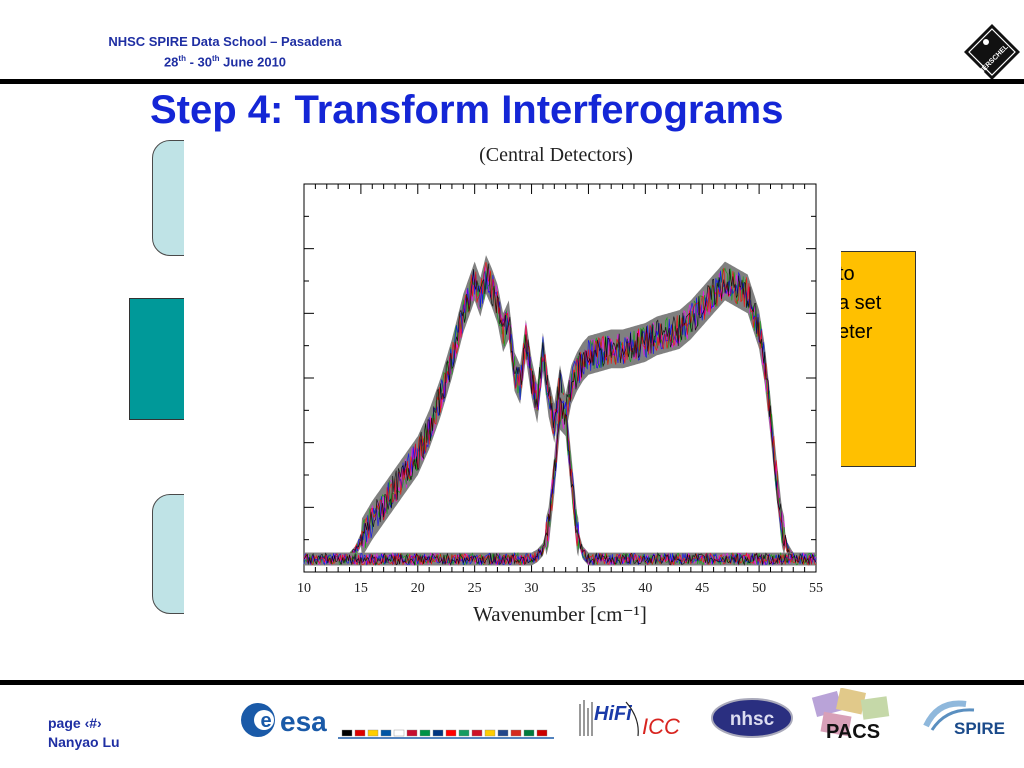  I want to click on note-line-3: eter, so click(855, 332).